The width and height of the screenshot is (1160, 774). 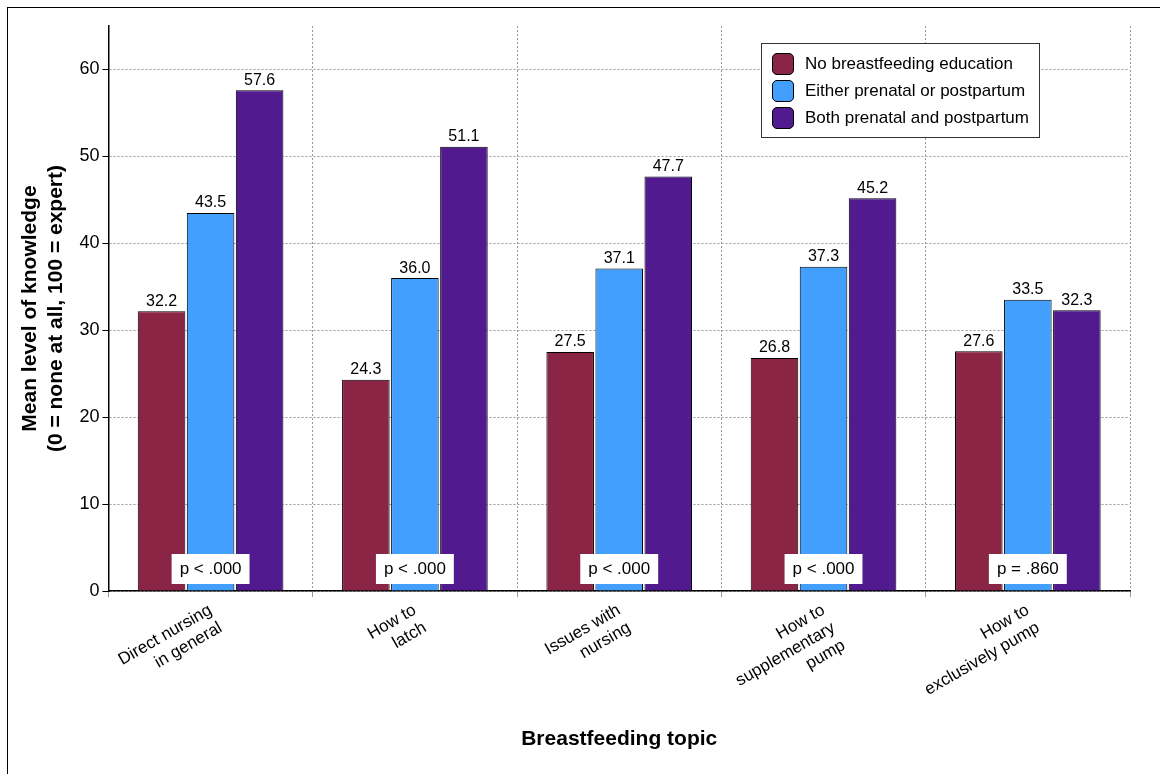 What do you see at coordinates (94, 590) in the screenshot?
I see `y-tick-label: 0` at bounding box center [94, 590].